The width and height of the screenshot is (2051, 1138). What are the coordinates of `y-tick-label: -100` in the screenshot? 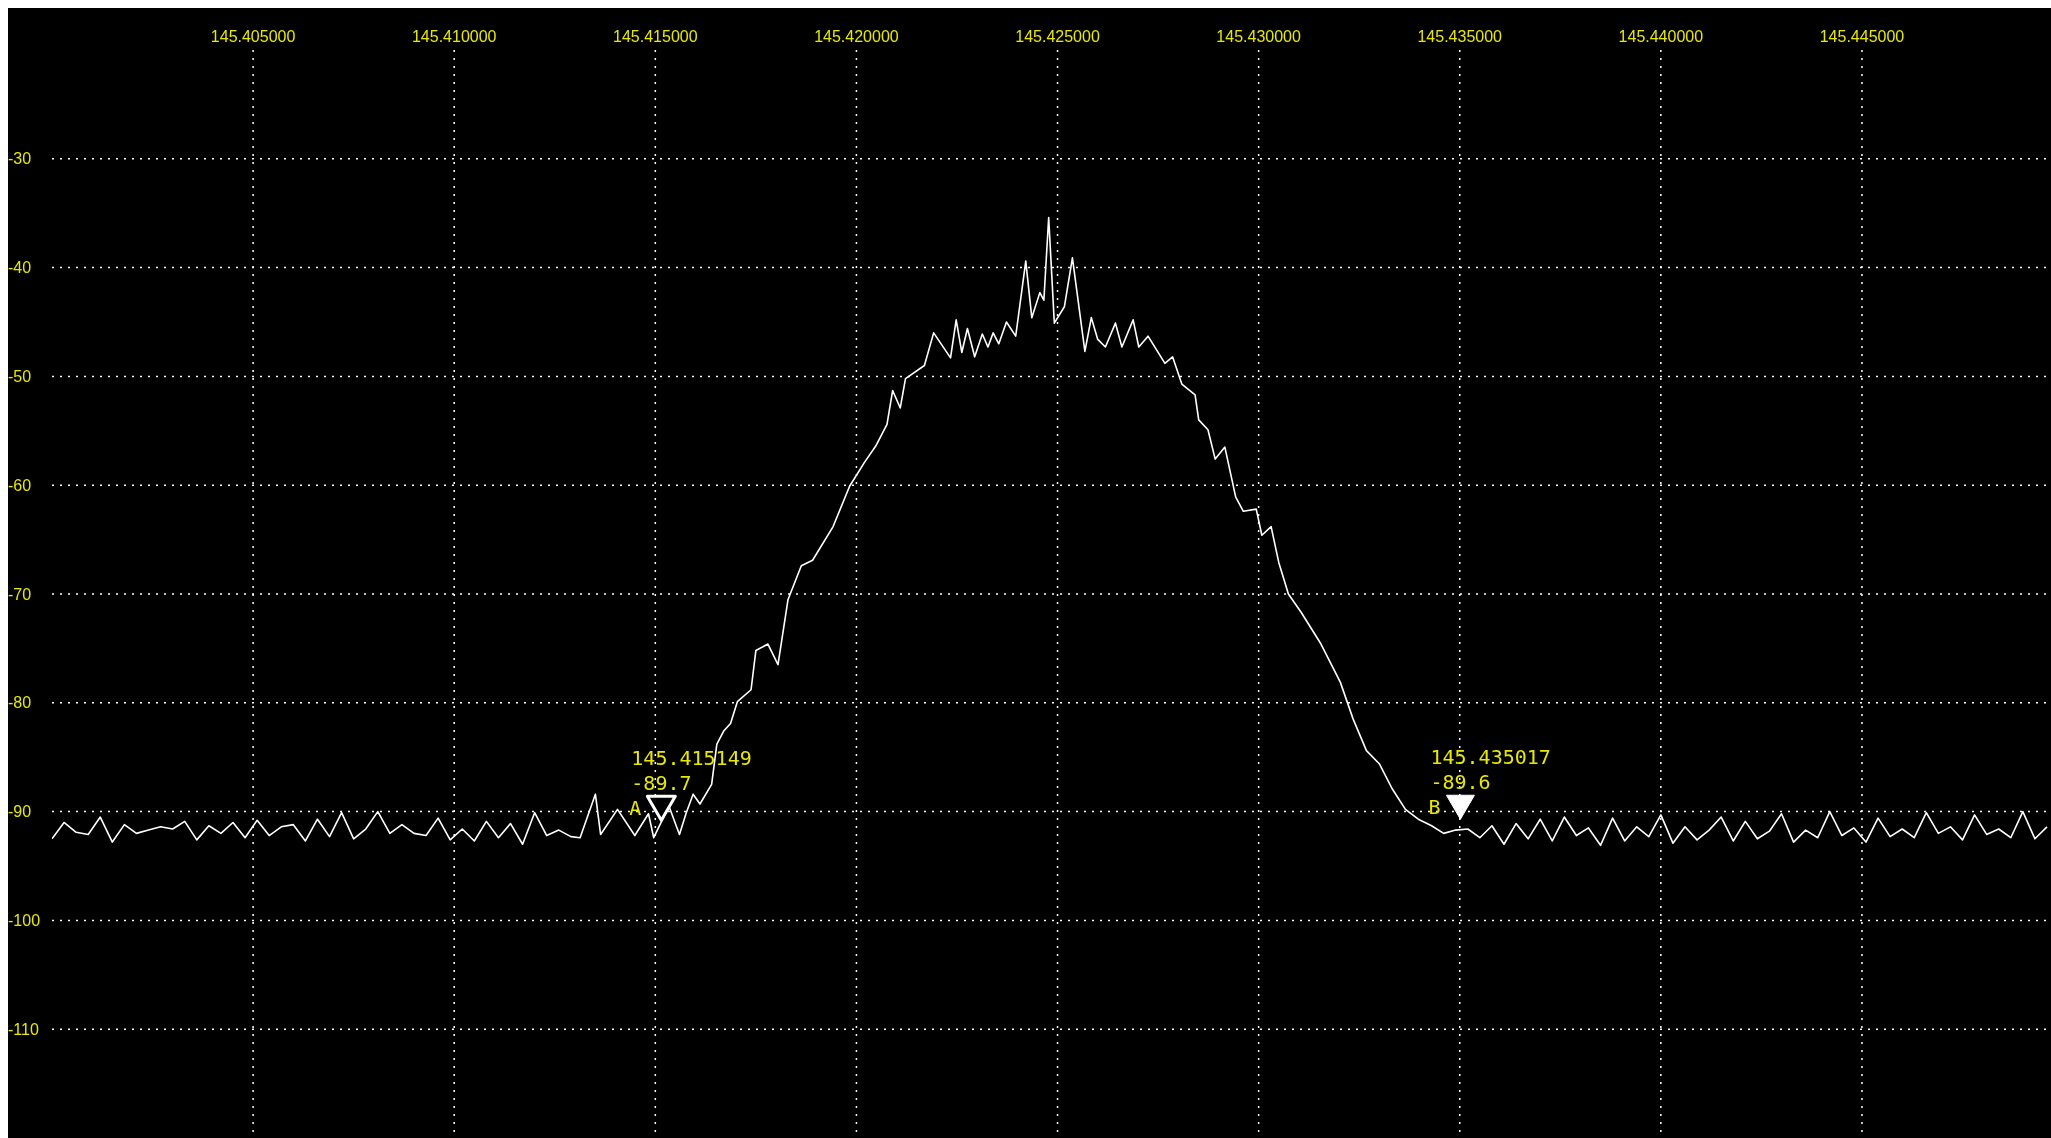 It's located at (24, 921).